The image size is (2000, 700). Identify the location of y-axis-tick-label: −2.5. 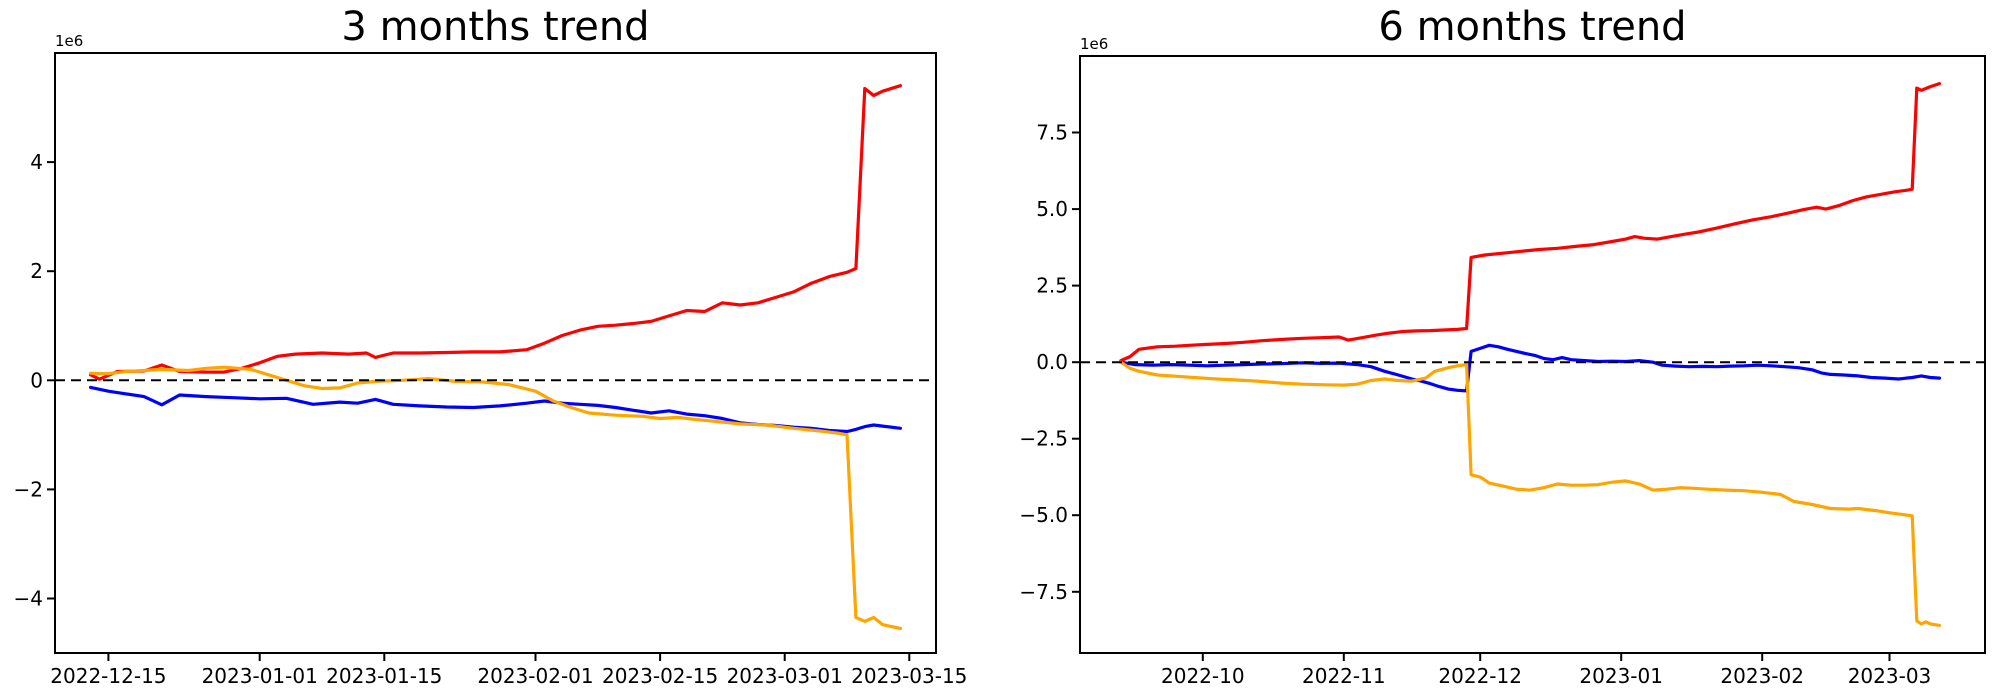
(1043, 439).